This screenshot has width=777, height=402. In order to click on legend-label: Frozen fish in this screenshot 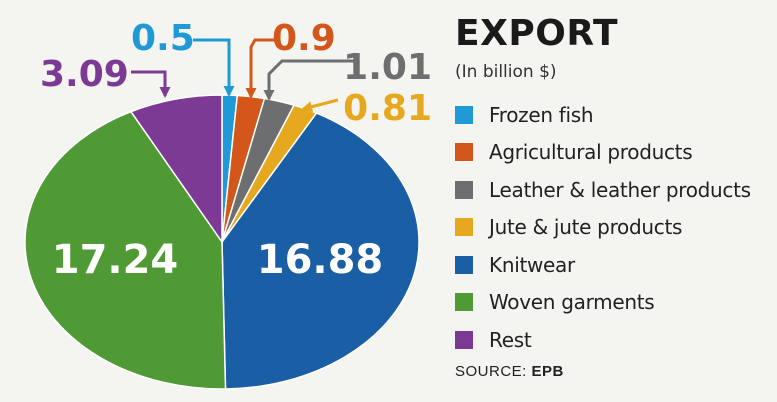, I will do `click(541, 114)`.